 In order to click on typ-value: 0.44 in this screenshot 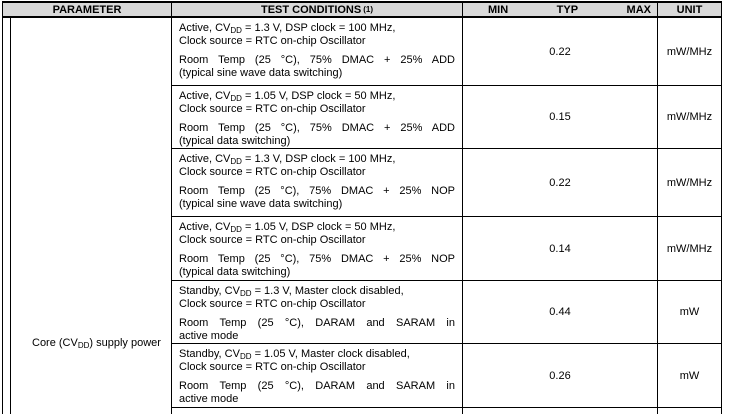, I will do `click(560, 312)`.